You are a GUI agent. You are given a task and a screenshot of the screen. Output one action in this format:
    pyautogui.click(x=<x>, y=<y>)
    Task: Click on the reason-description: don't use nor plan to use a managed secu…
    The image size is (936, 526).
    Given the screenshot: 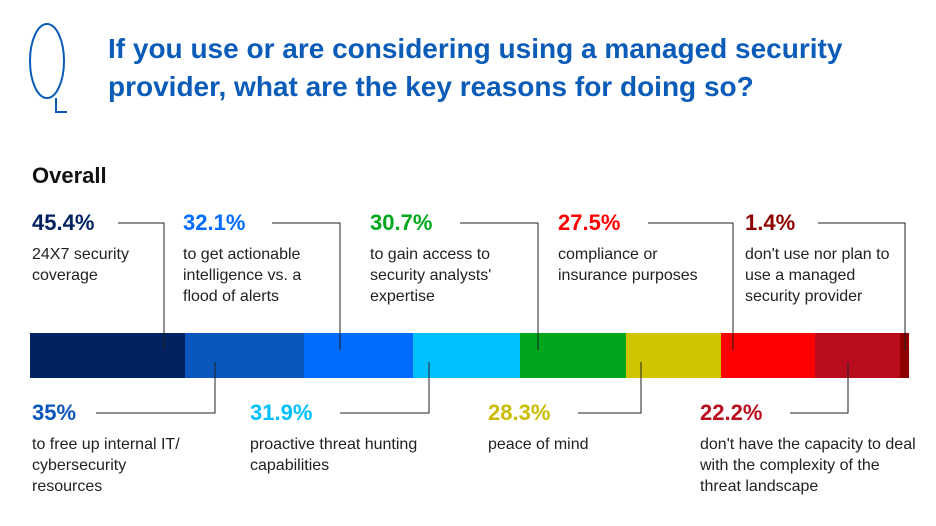 What is the action you would take?
    pyautogui.click(x=817, y=275)
    